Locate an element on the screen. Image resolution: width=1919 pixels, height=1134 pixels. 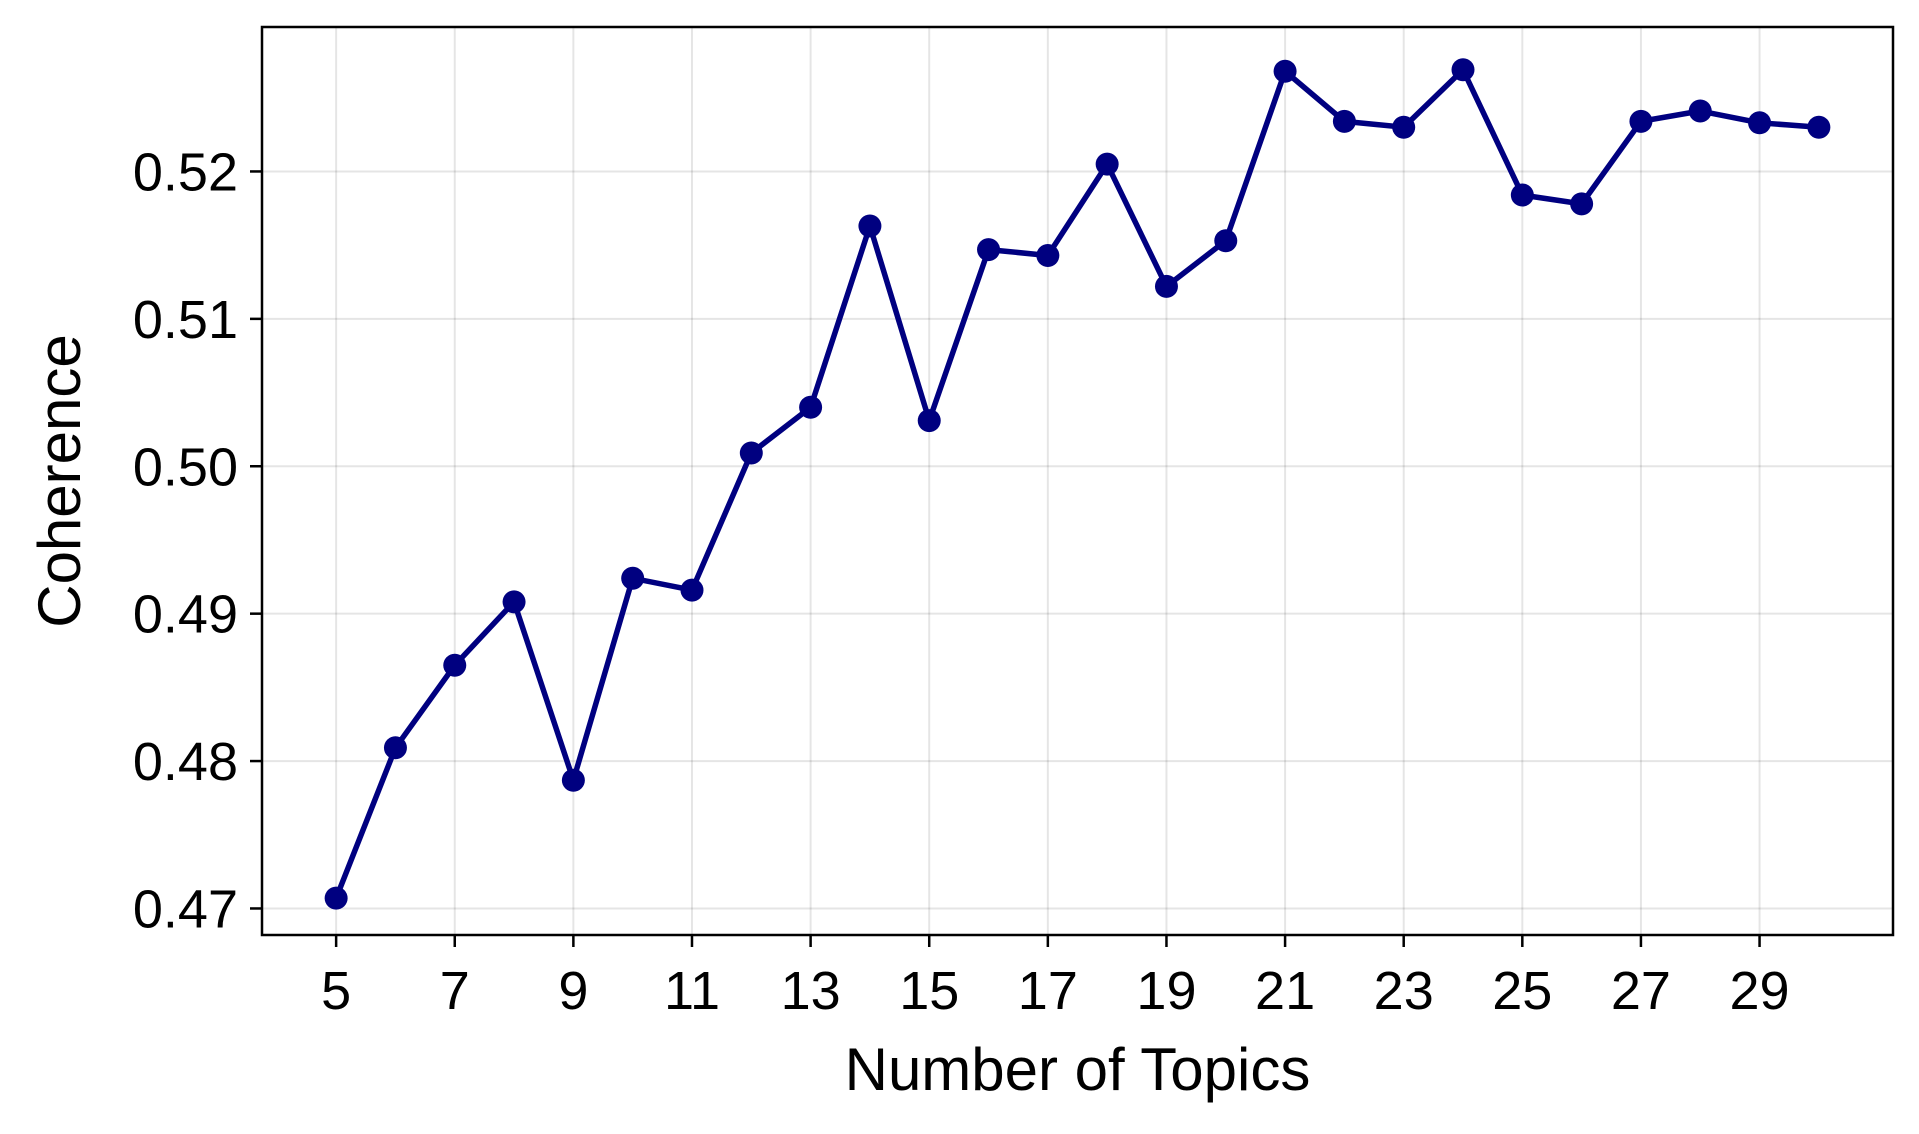
x-tick-label: 25 is located at coordinates (1522, 991).